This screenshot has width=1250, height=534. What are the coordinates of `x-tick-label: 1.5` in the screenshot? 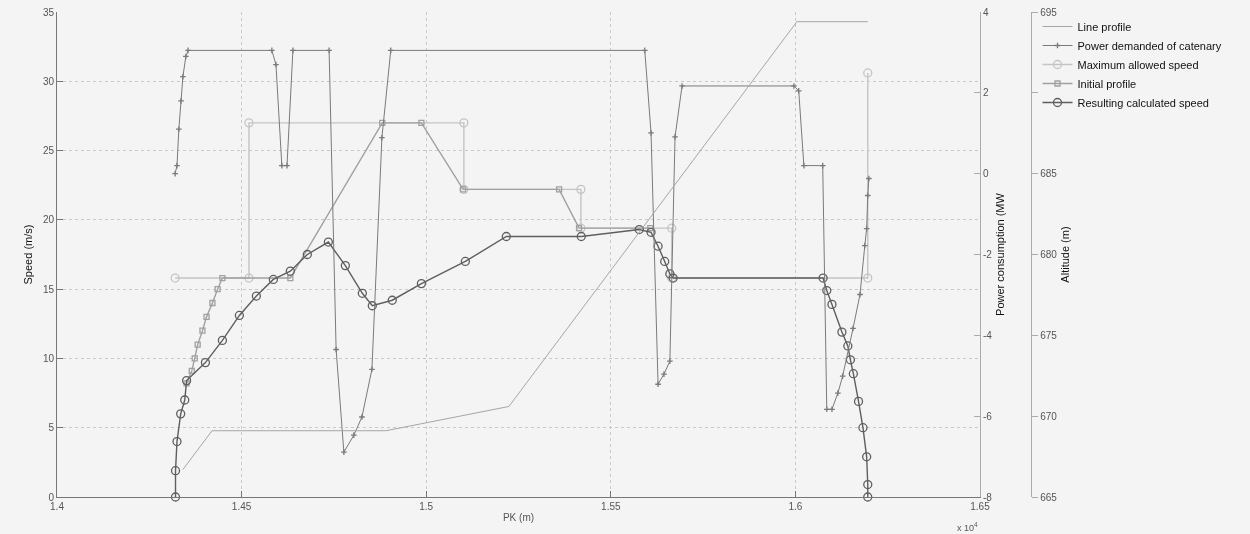 It's located at (426, 506).